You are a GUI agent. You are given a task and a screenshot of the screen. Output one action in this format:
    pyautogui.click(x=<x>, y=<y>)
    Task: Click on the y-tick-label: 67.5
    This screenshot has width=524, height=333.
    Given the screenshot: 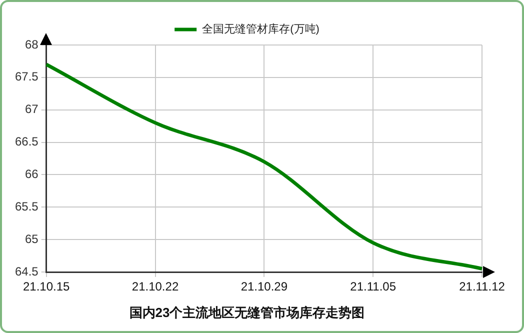 What is the action you would take?
    pyautogui.click(x=26, y=77)
    